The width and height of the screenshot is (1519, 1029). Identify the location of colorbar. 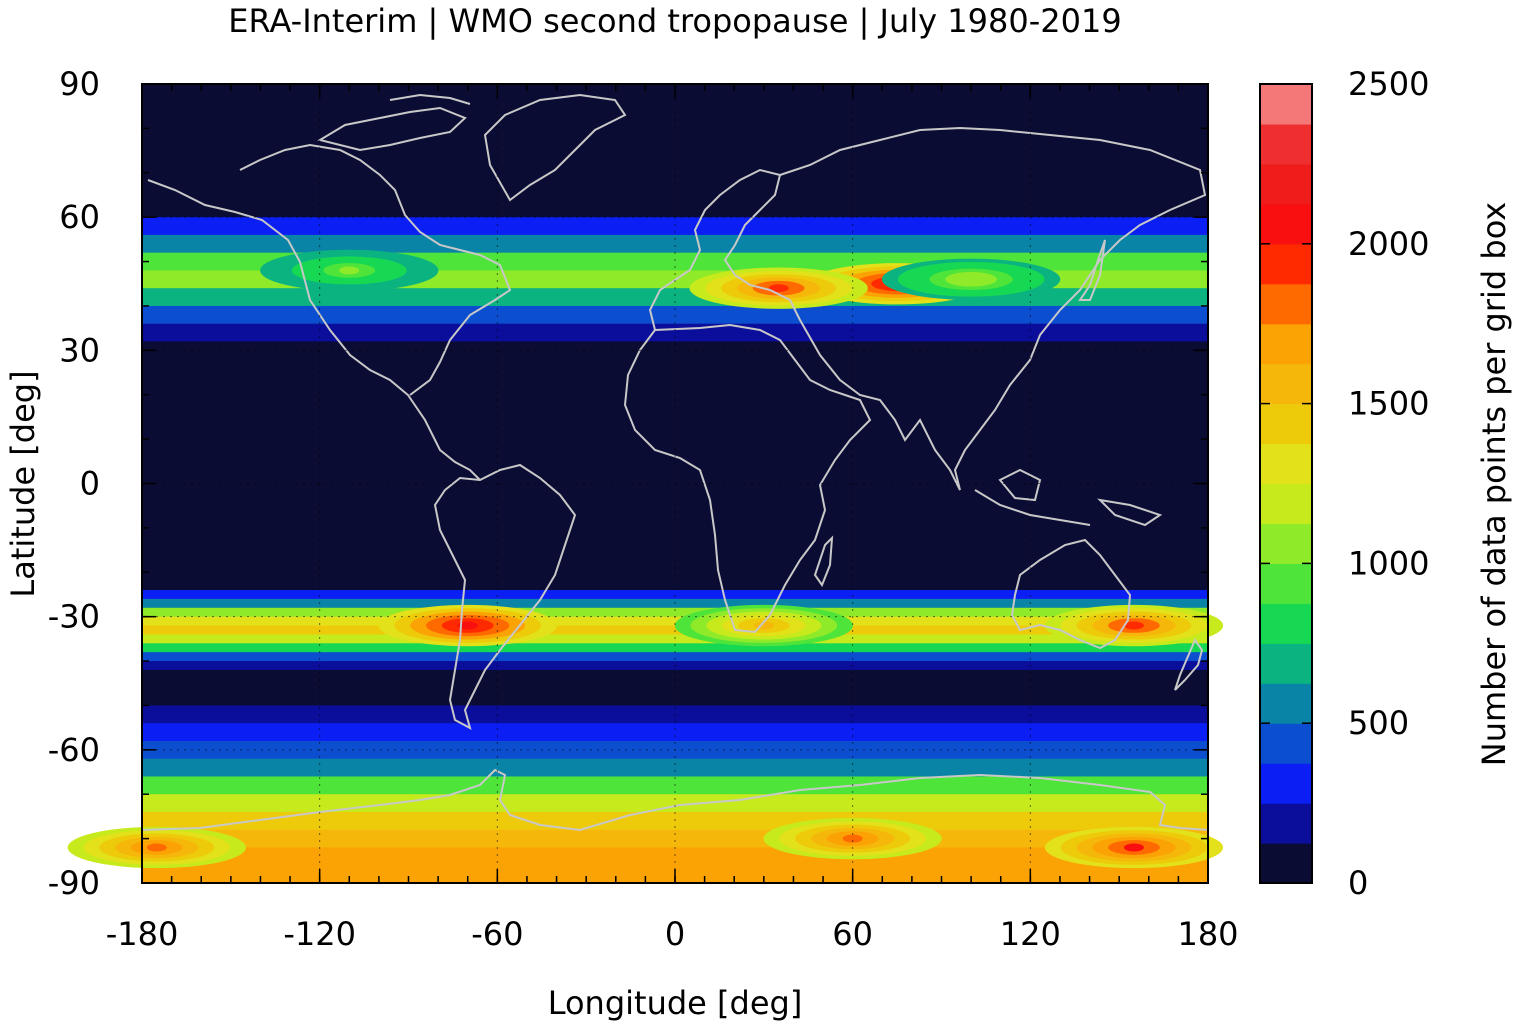
(1286, 484).